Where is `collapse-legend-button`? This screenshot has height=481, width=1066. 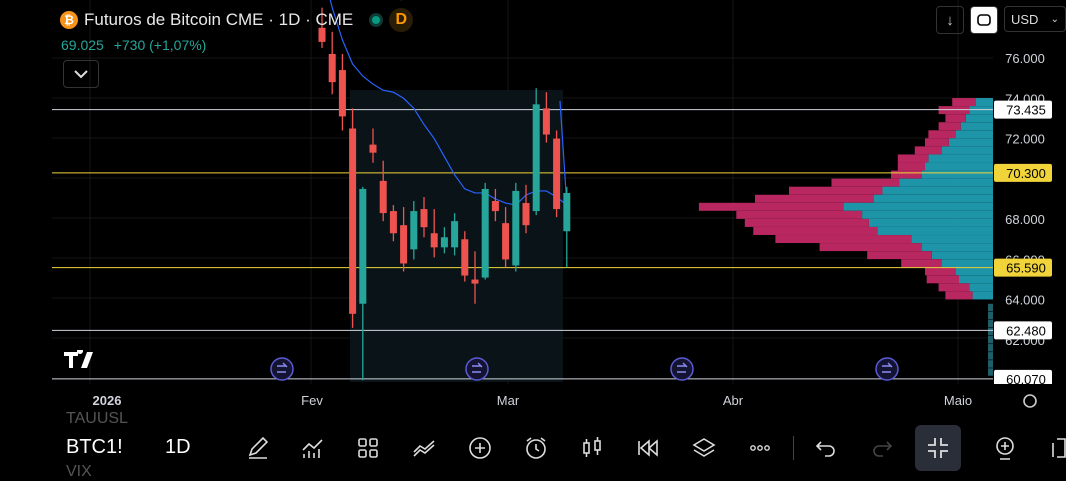 collapse-legend-button is located at coordinates (81, 74).